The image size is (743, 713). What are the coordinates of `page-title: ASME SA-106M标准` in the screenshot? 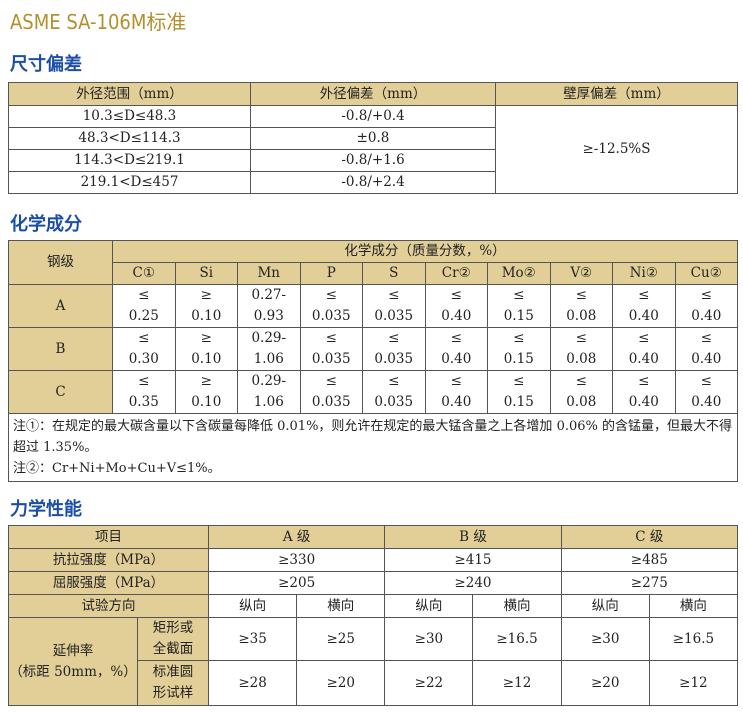 It's located at (98, 22).